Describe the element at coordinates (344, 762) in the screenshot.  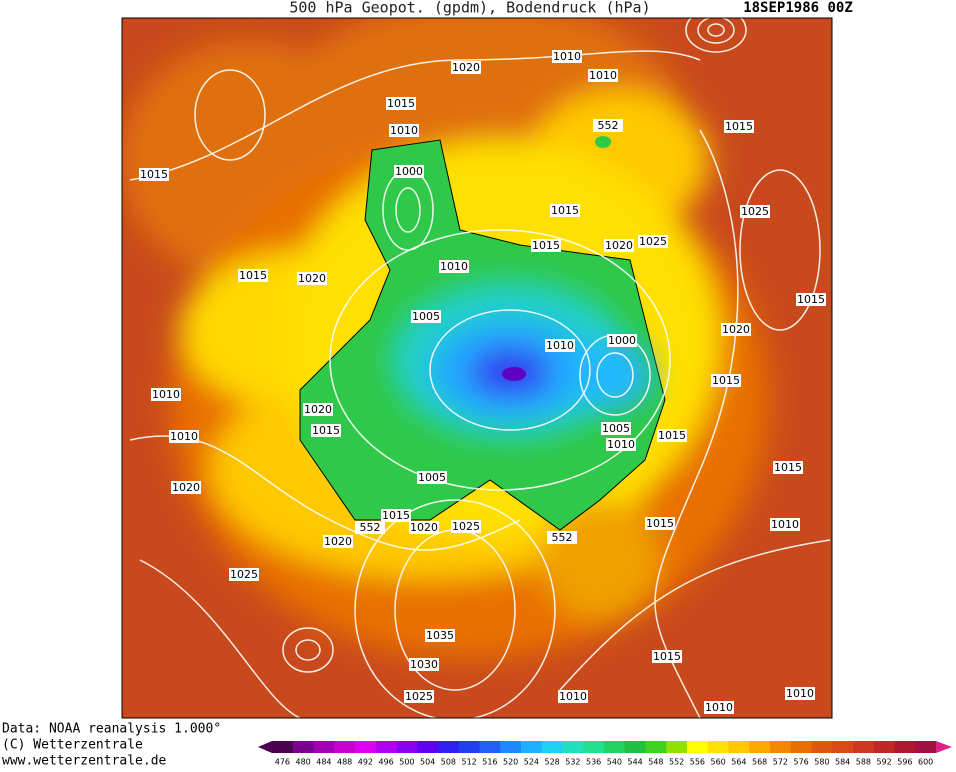
I see `colorbar-label: 488` at that location.